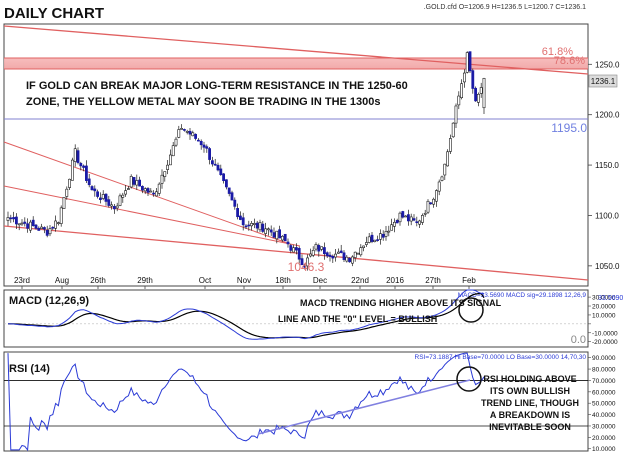  I want to click on macd-signal-line, so click(246, 316).